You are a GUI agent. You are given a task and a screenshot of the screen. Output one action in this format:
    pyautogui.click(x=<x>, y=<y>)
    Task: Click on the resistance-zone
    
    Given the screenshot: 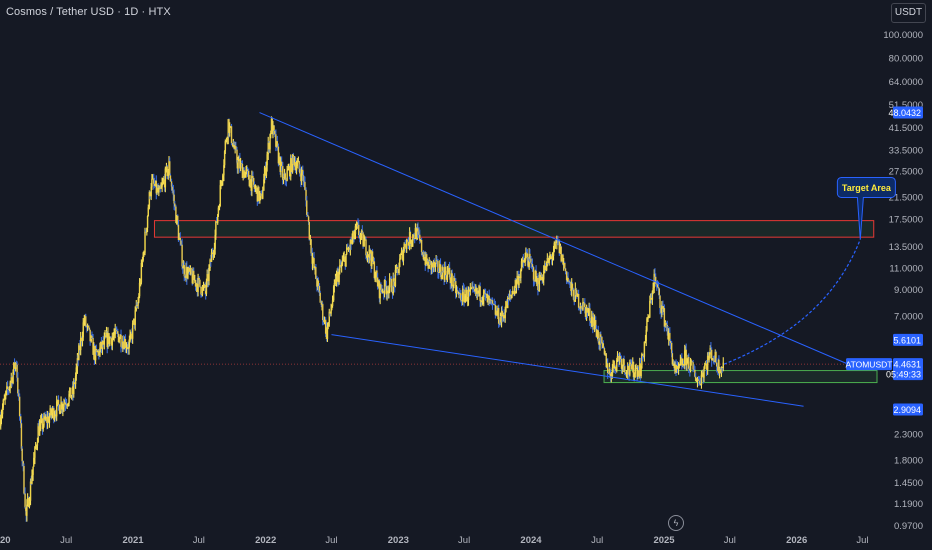 What is the action you would take?
    pyautogui.click(x=514, y=229)
    